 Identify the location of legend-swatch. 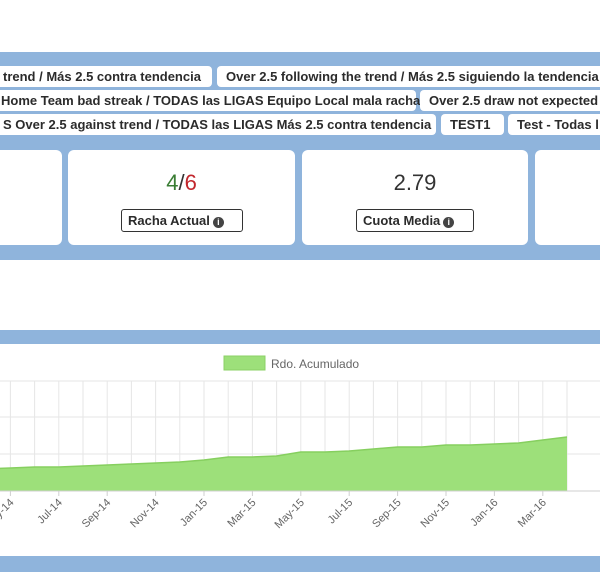
(244, 363).